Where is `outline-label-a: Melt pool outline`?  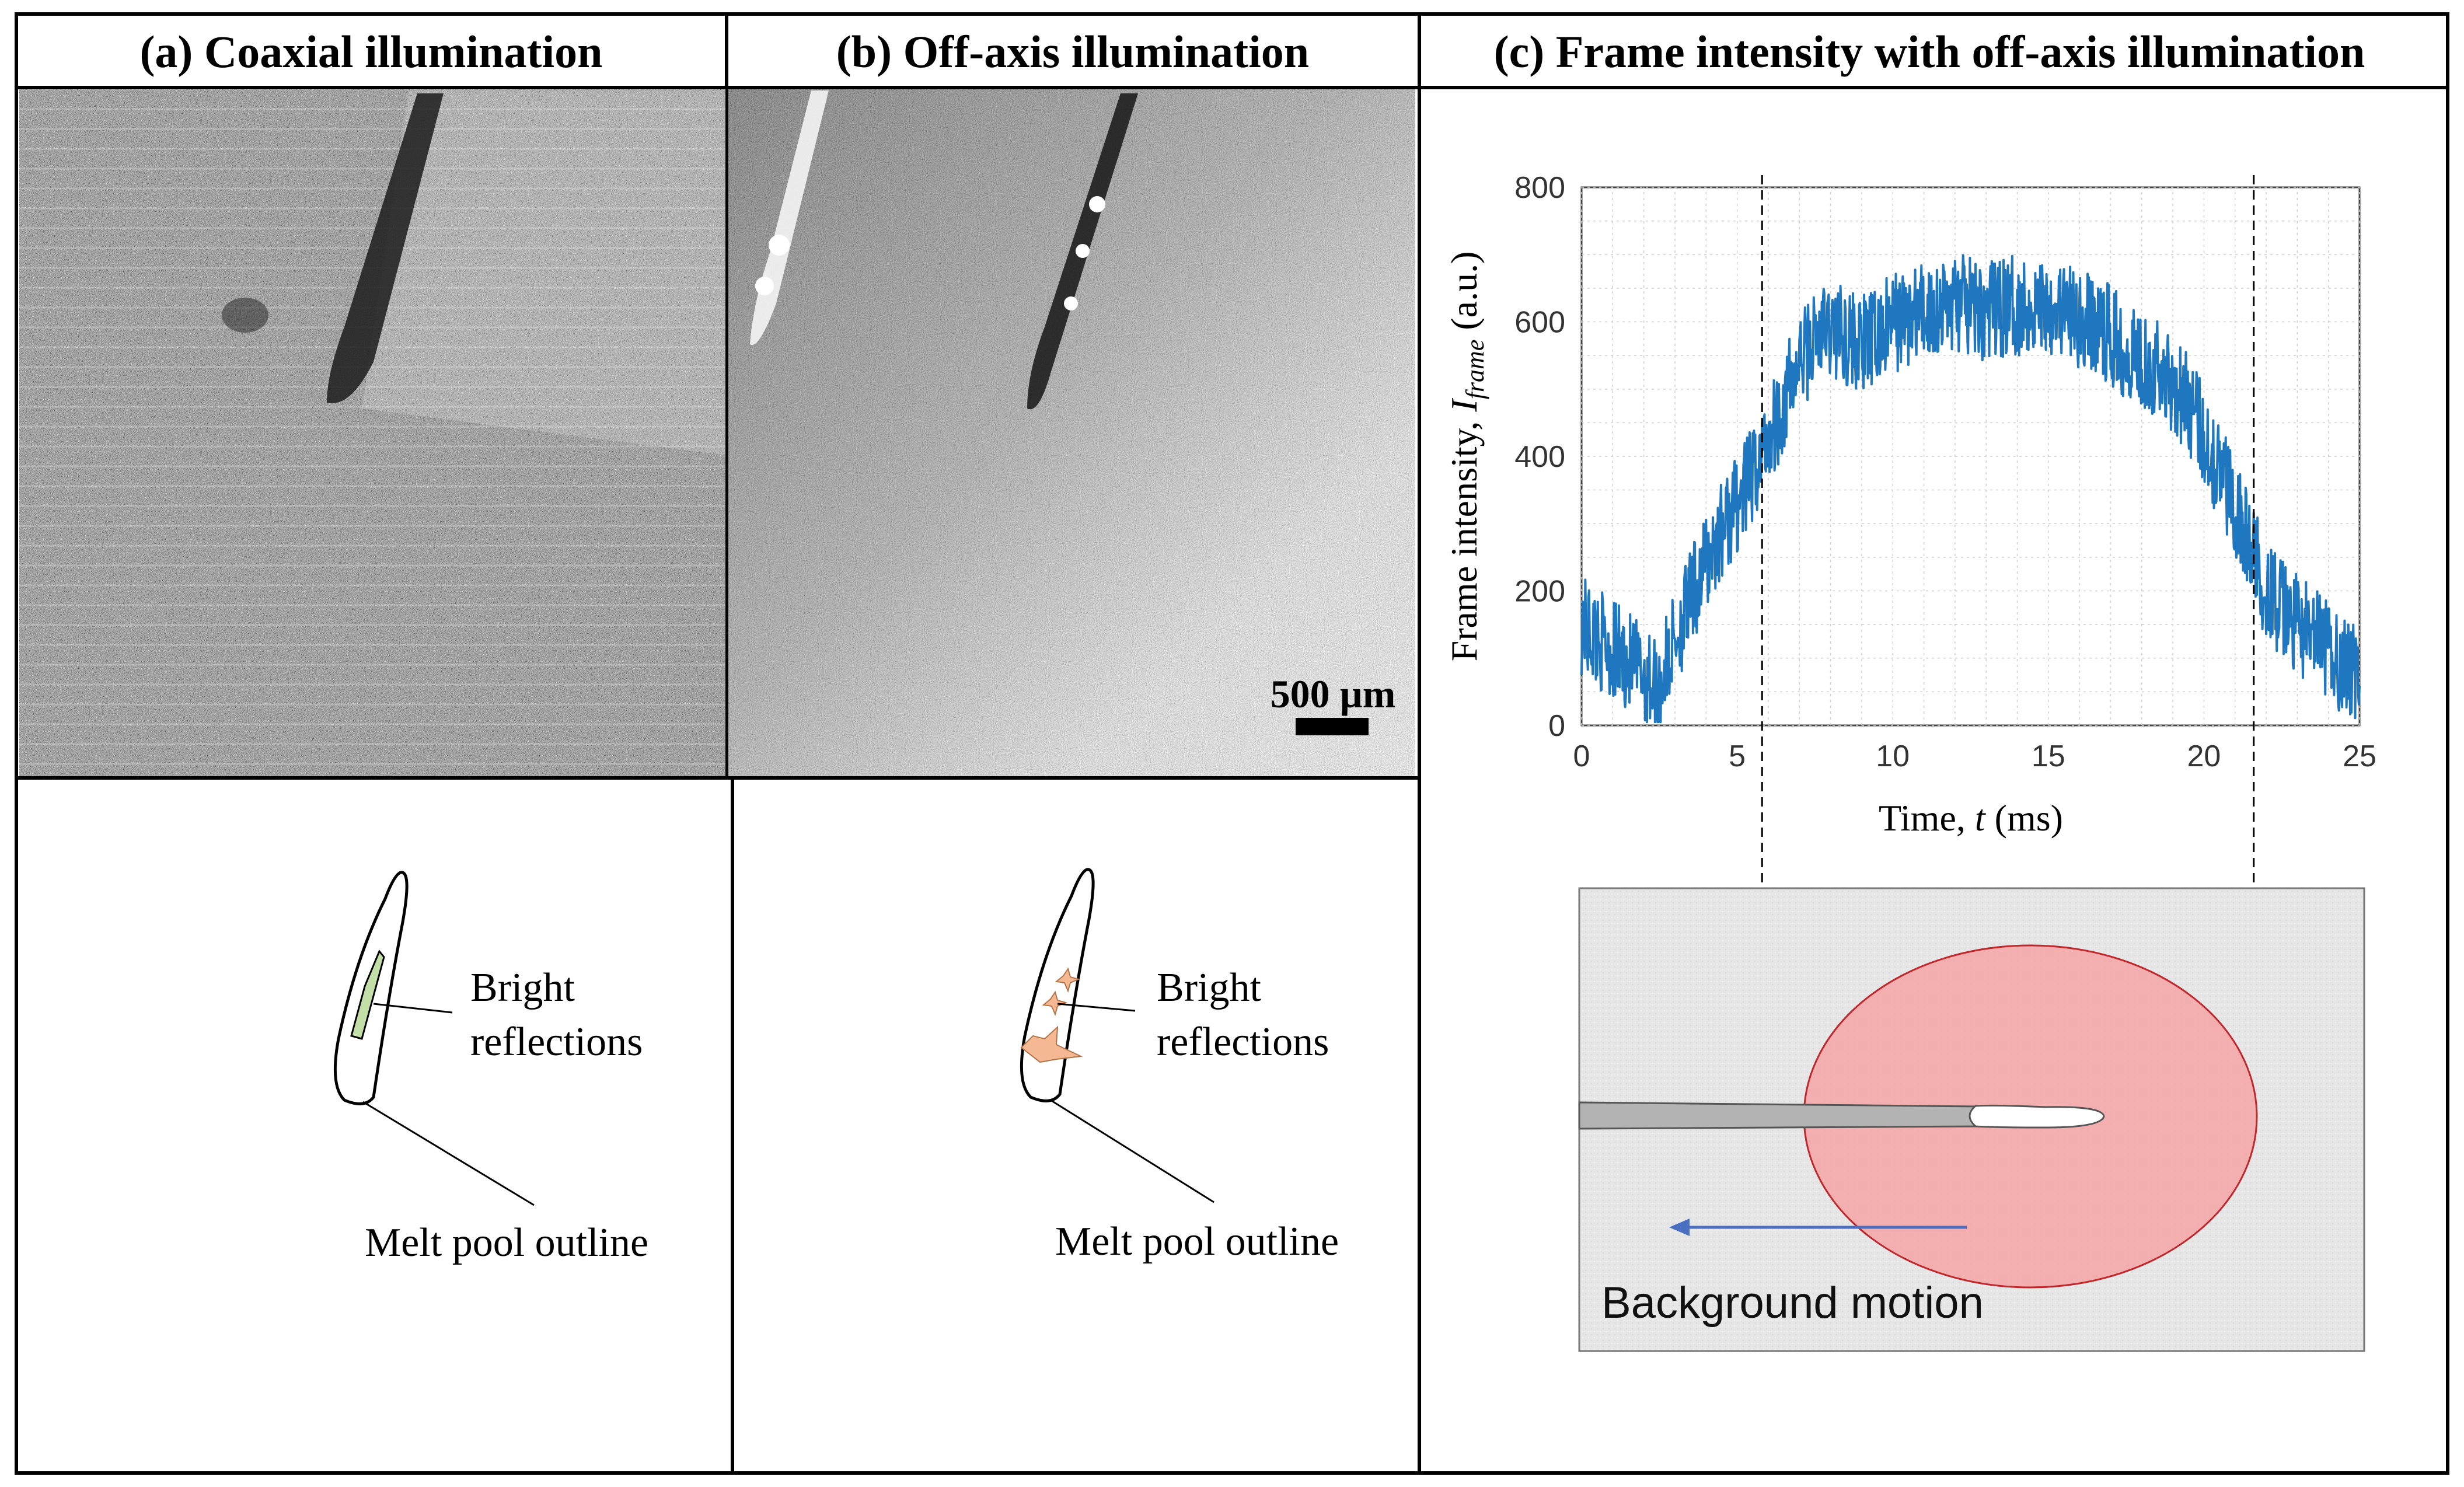 outline-label-a: Melt pool outline is located at coordinates (507, 1242).